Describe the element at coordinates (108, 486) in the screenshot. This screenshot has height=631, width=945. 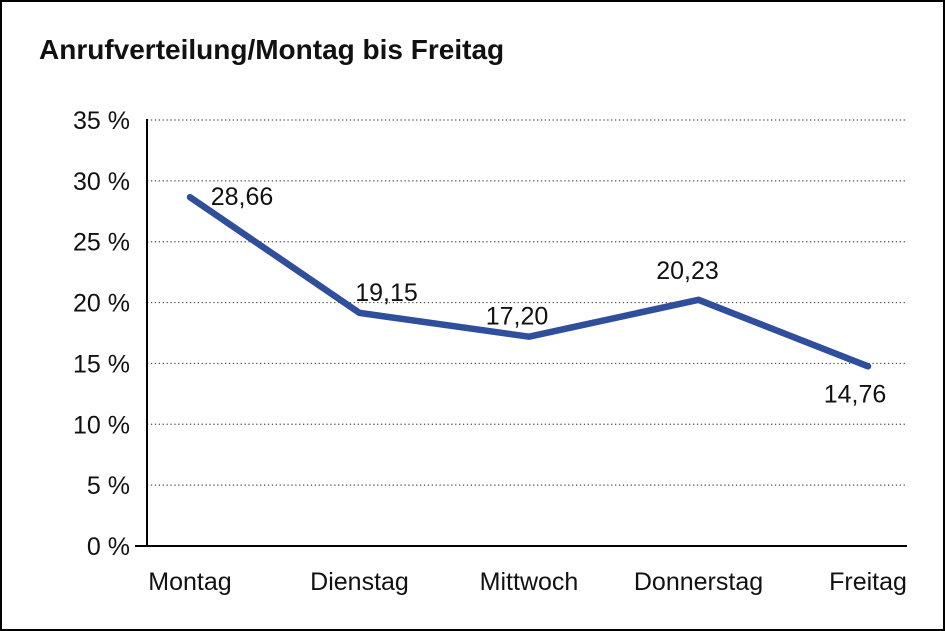
I see `y-tick-label: 5 %` at that location.